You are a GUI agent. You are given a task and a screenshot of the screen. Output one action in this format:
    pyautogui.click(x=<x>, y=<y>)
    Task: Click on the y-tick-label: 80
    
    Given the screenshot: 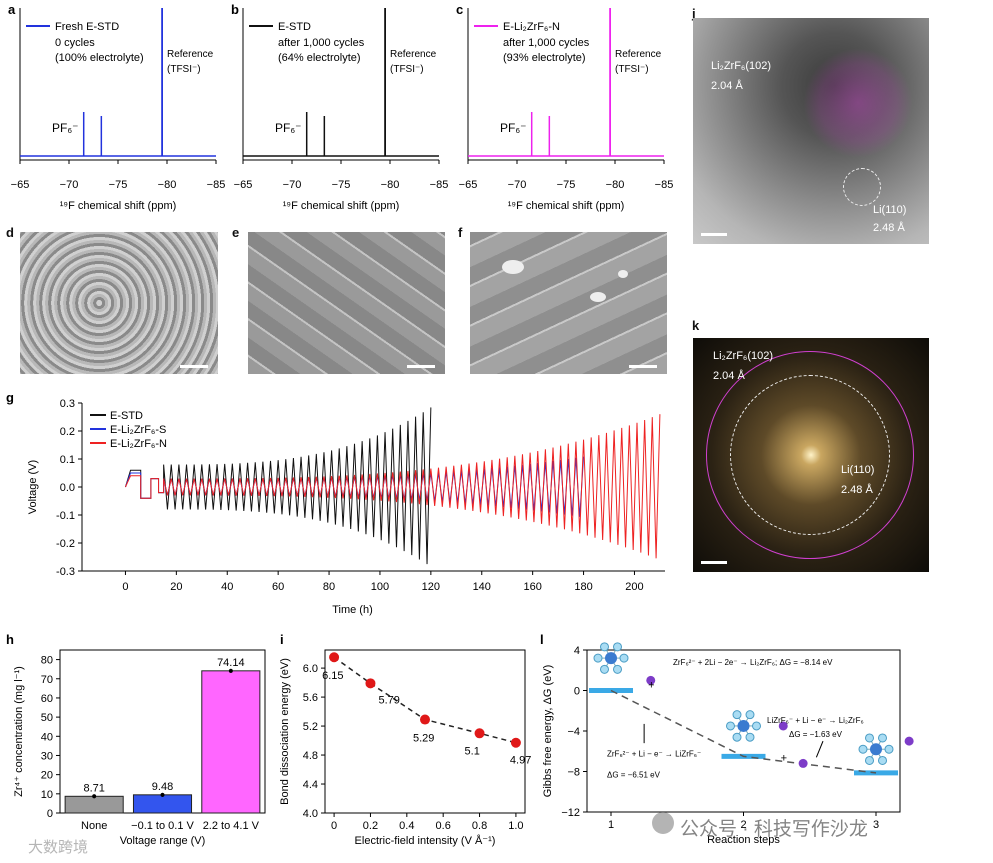 What is the action you would take?
    pyautogui.click(x=47, y=661)
    